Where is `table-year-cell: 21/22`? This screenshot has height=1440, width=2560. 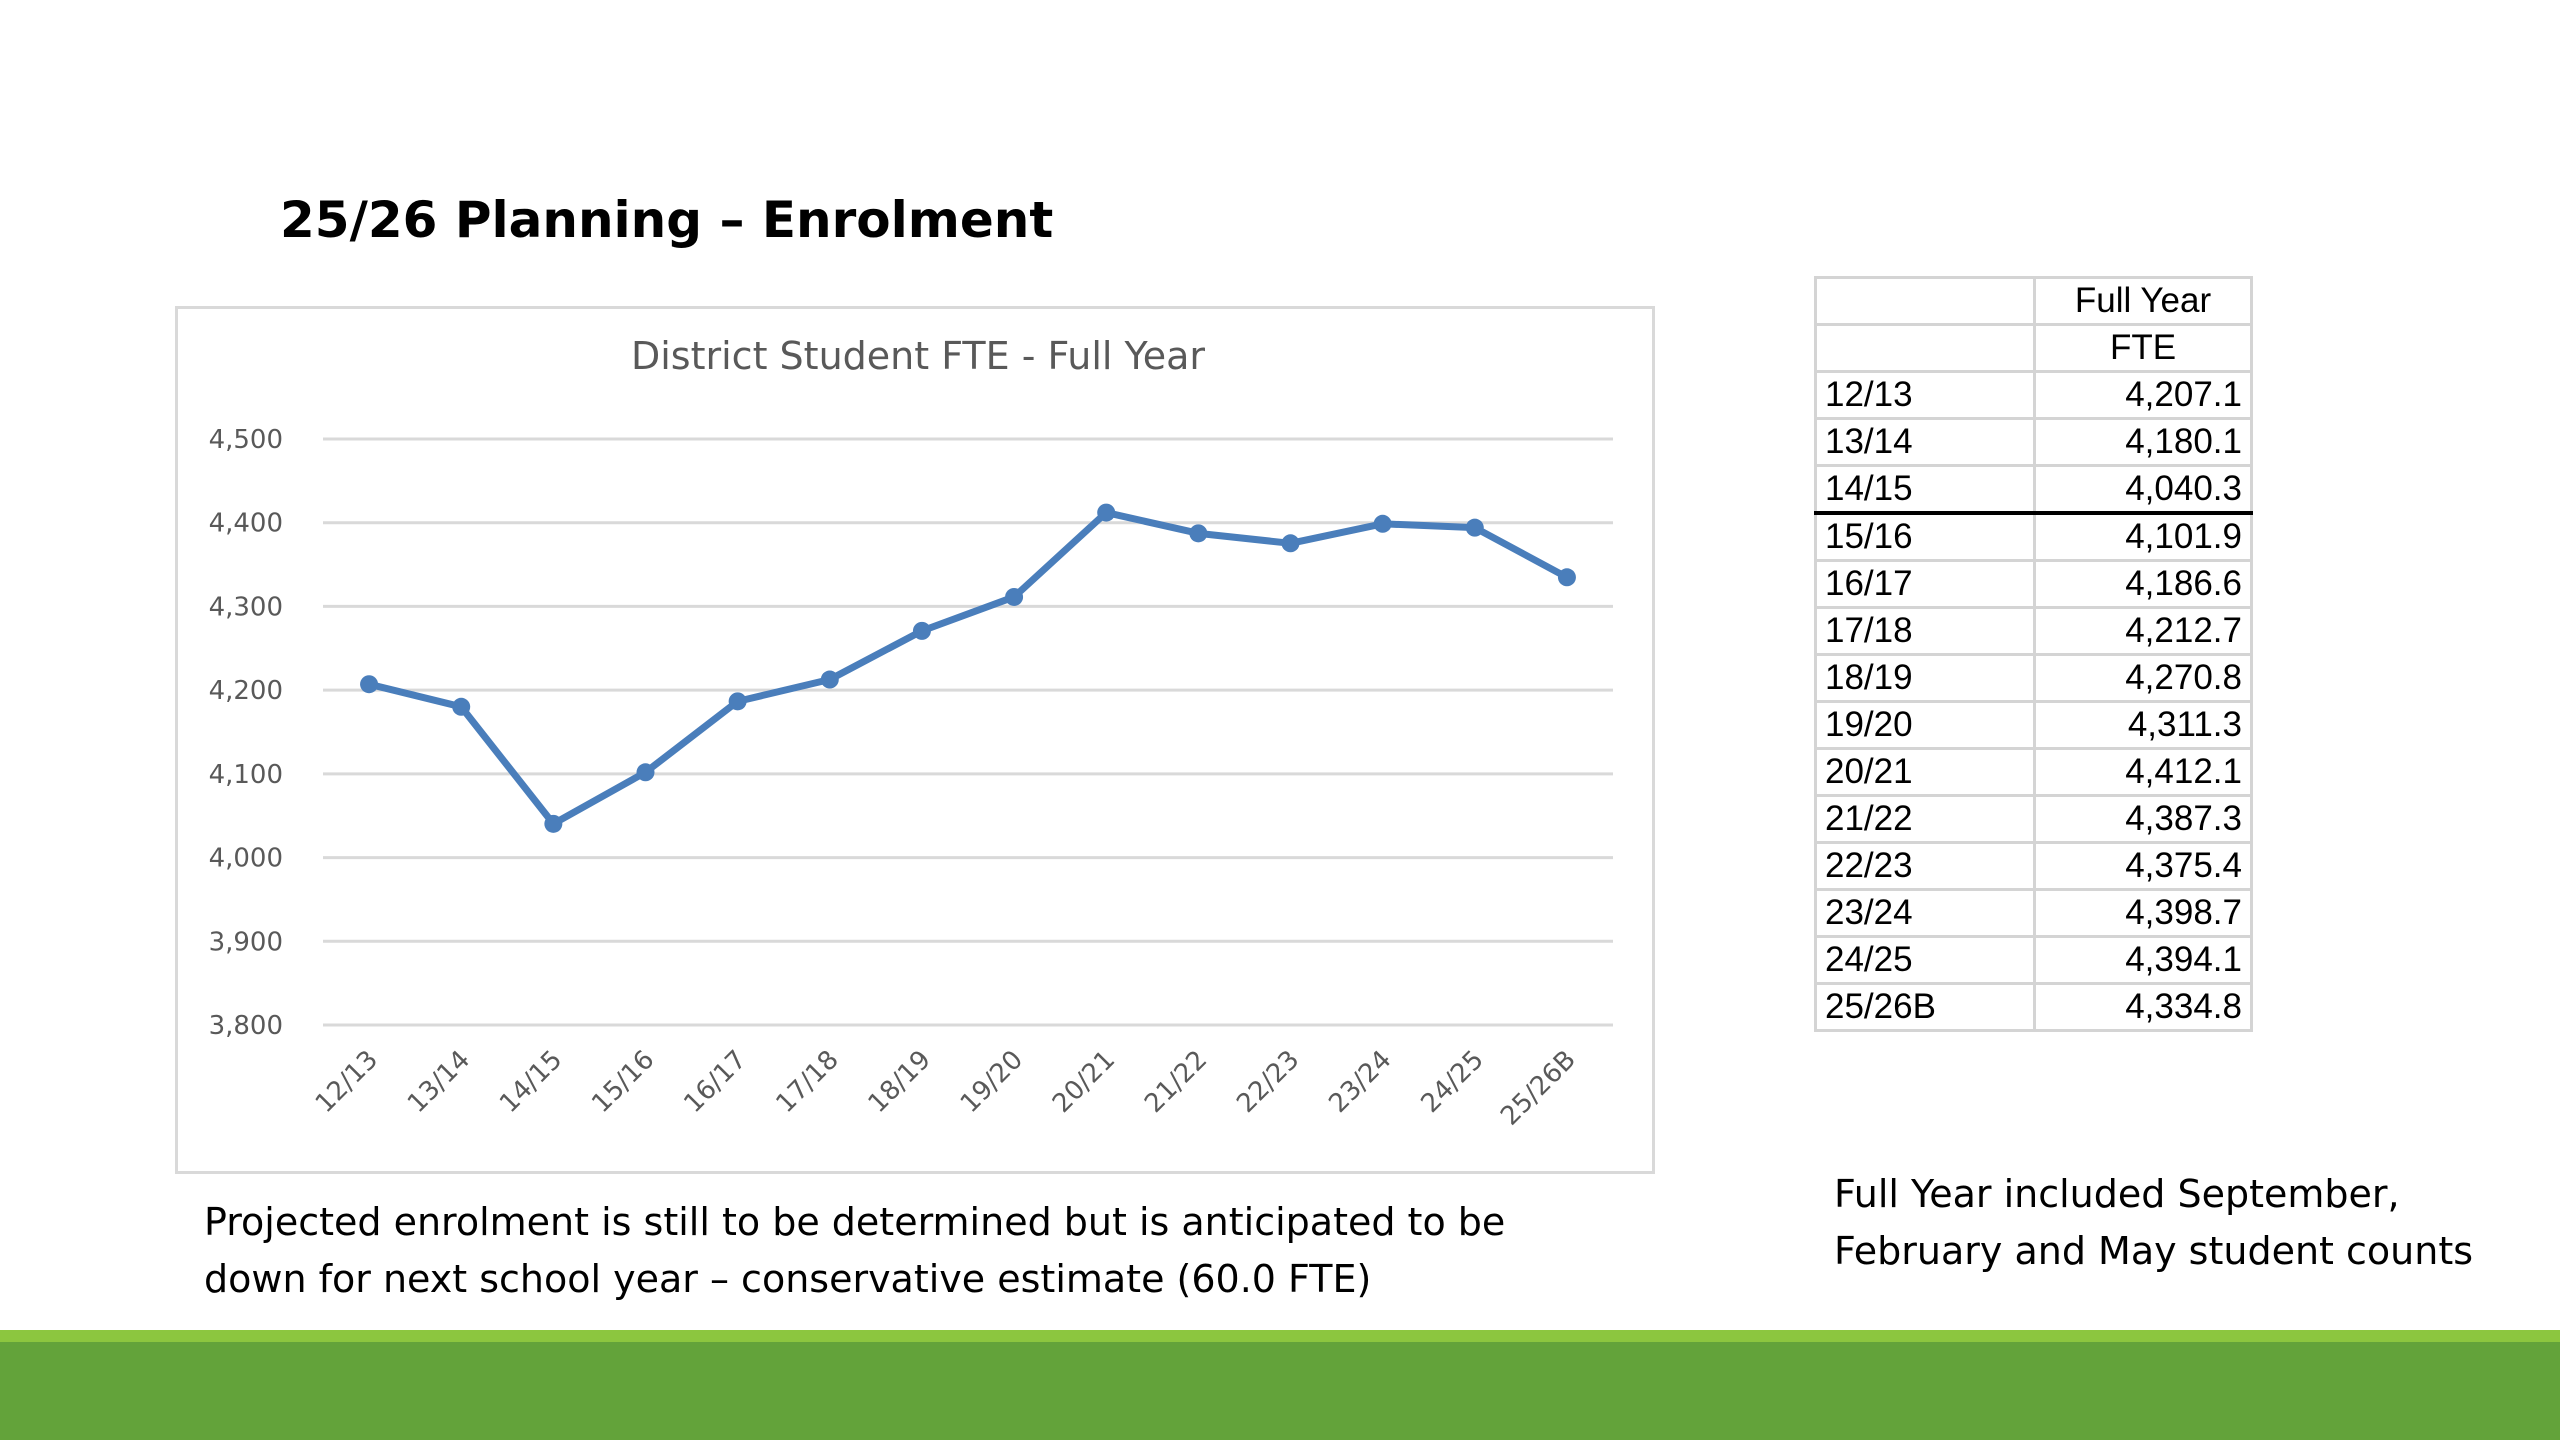
table-year-cell: 21/22 is located at coordinates (1925, 819).